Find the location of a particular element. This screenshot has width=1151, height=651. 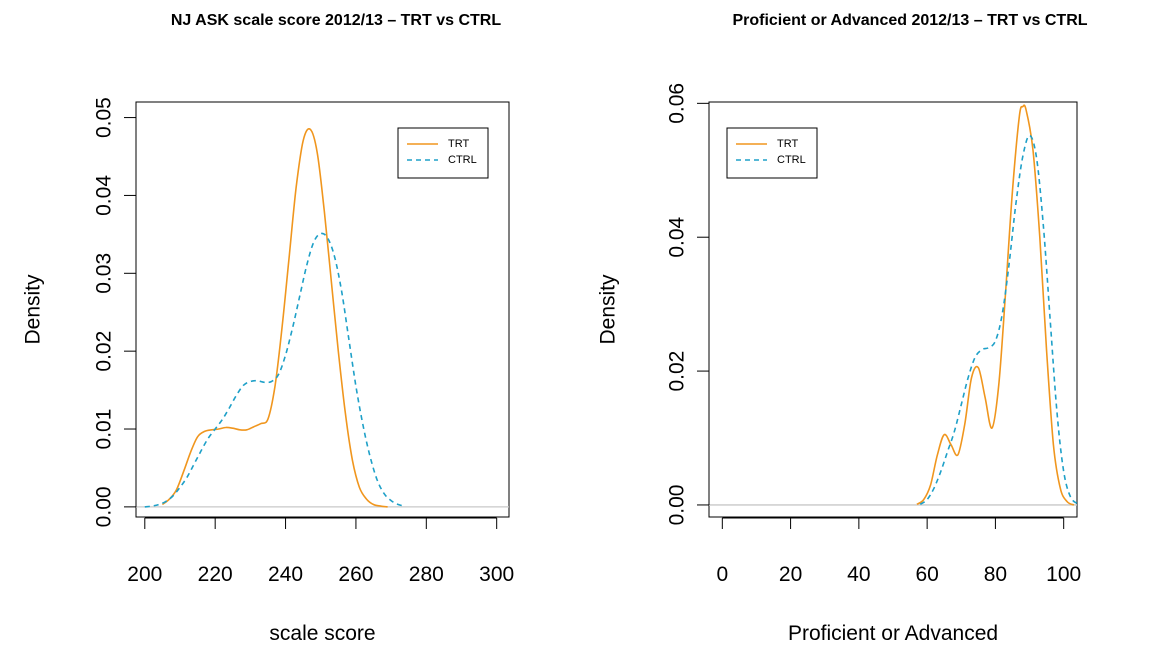

x-tick-label: 100 is located at coordinates (1063, 574).